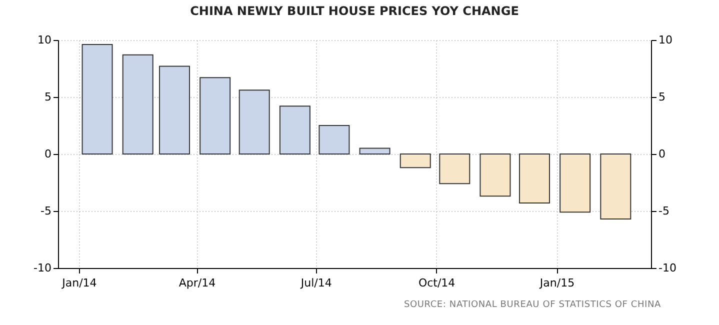 The image size is (719, 325). I want to click on x-tick-label: Jan/14, so click(79, 283).